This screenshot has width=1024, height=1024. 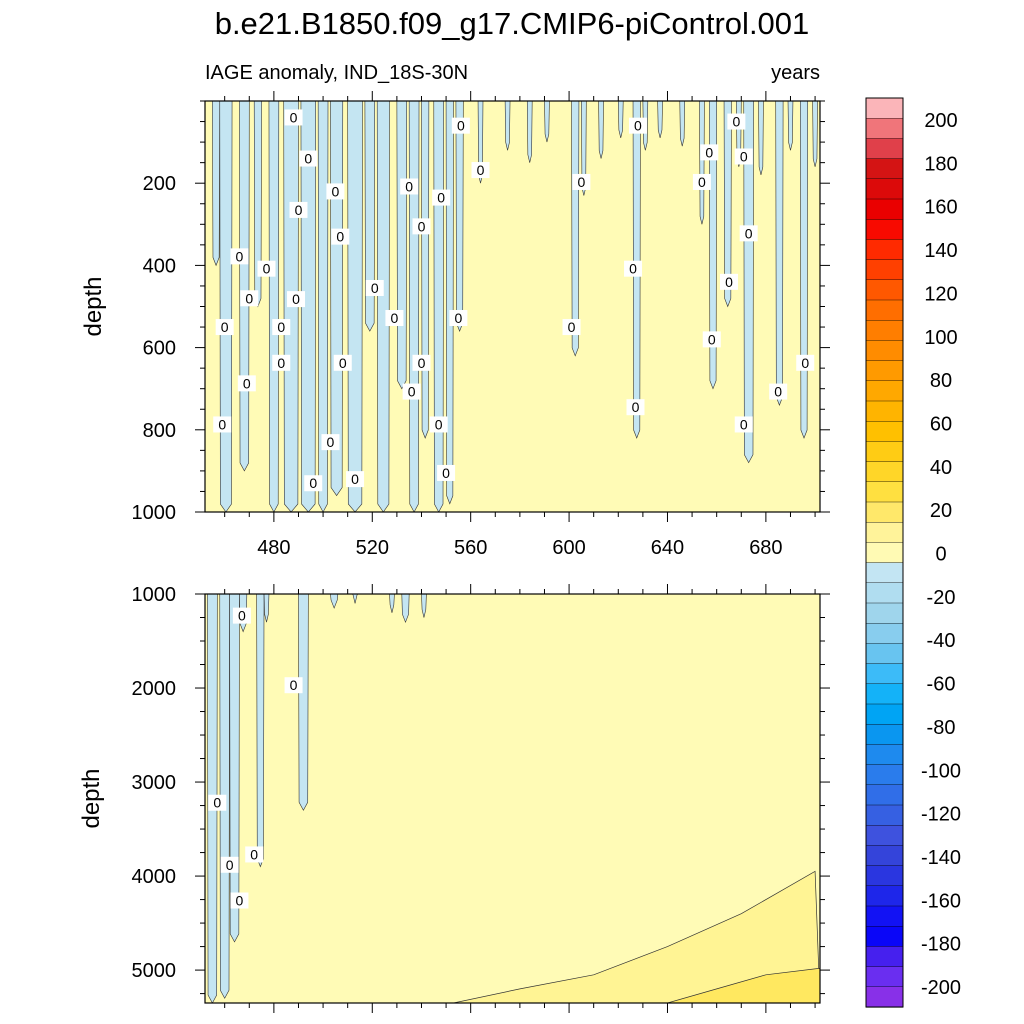 I want to click on y-tick-label: 200, so click(x=159, y=184).